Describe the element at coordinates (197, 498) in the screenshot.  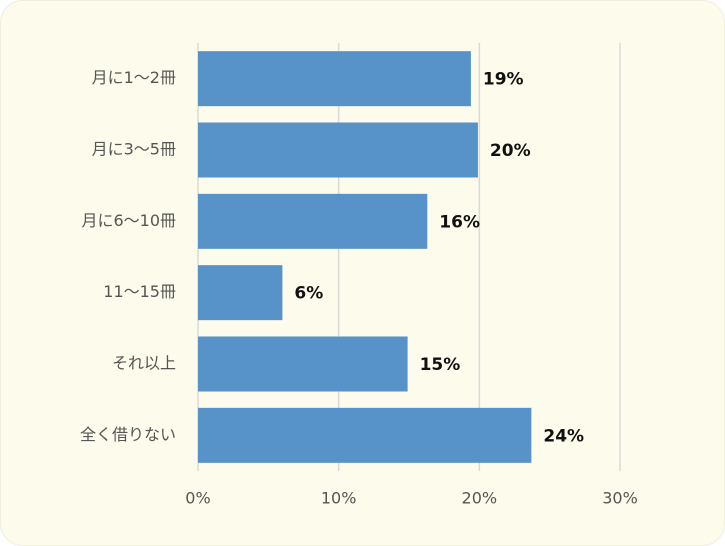
I see `x-tick-label: 0%` at that location.